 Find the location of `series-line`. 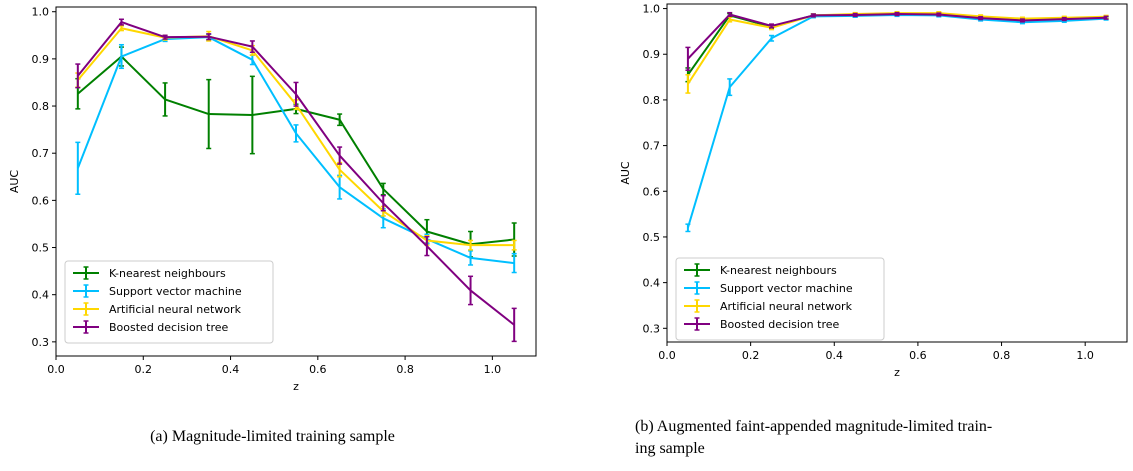

series-line is located at coordinates (897, 48).